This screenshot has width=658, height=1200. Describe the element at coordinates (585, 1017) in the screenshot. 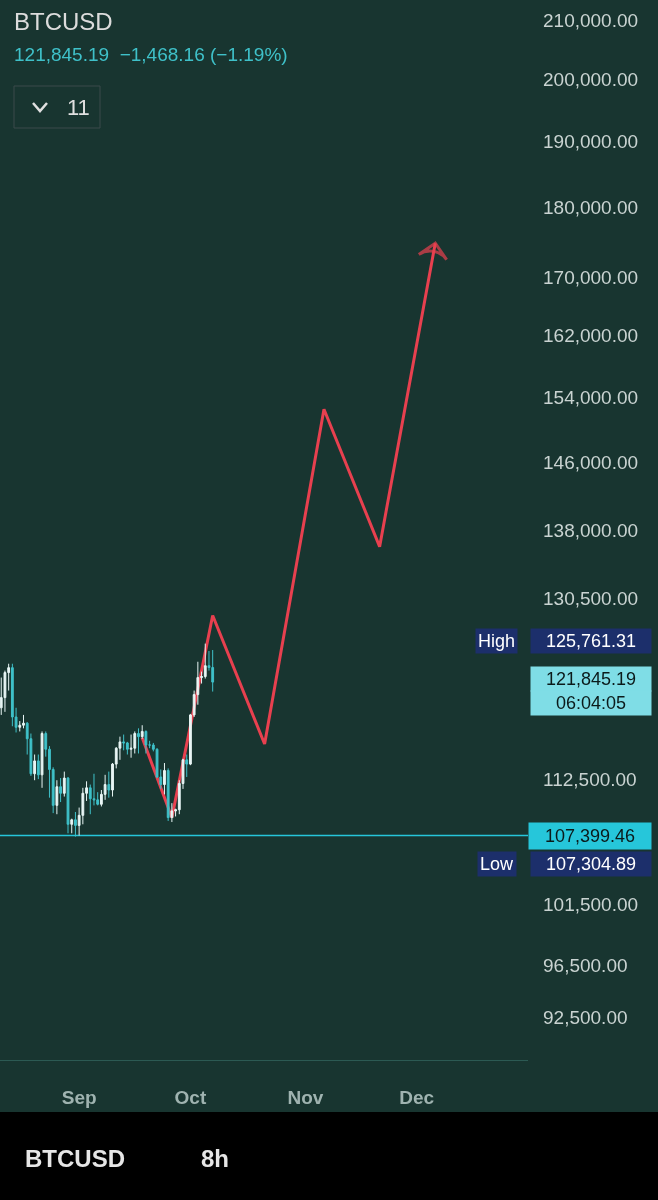

I see `y-tick-label: 92,500.00` at that location.